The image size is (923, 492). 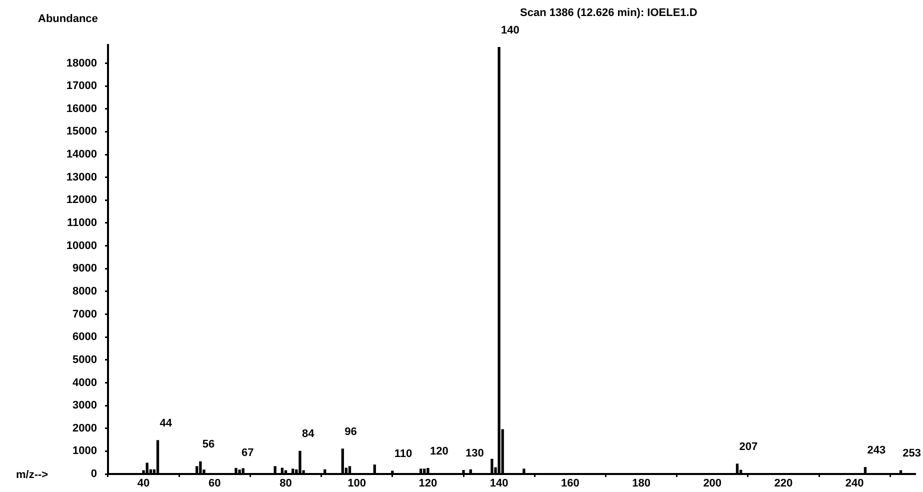 What do you see at coordinates (84, 382) in the screenshot?
I see `y-tick-label: 4000` at bounding box center [84, 382].